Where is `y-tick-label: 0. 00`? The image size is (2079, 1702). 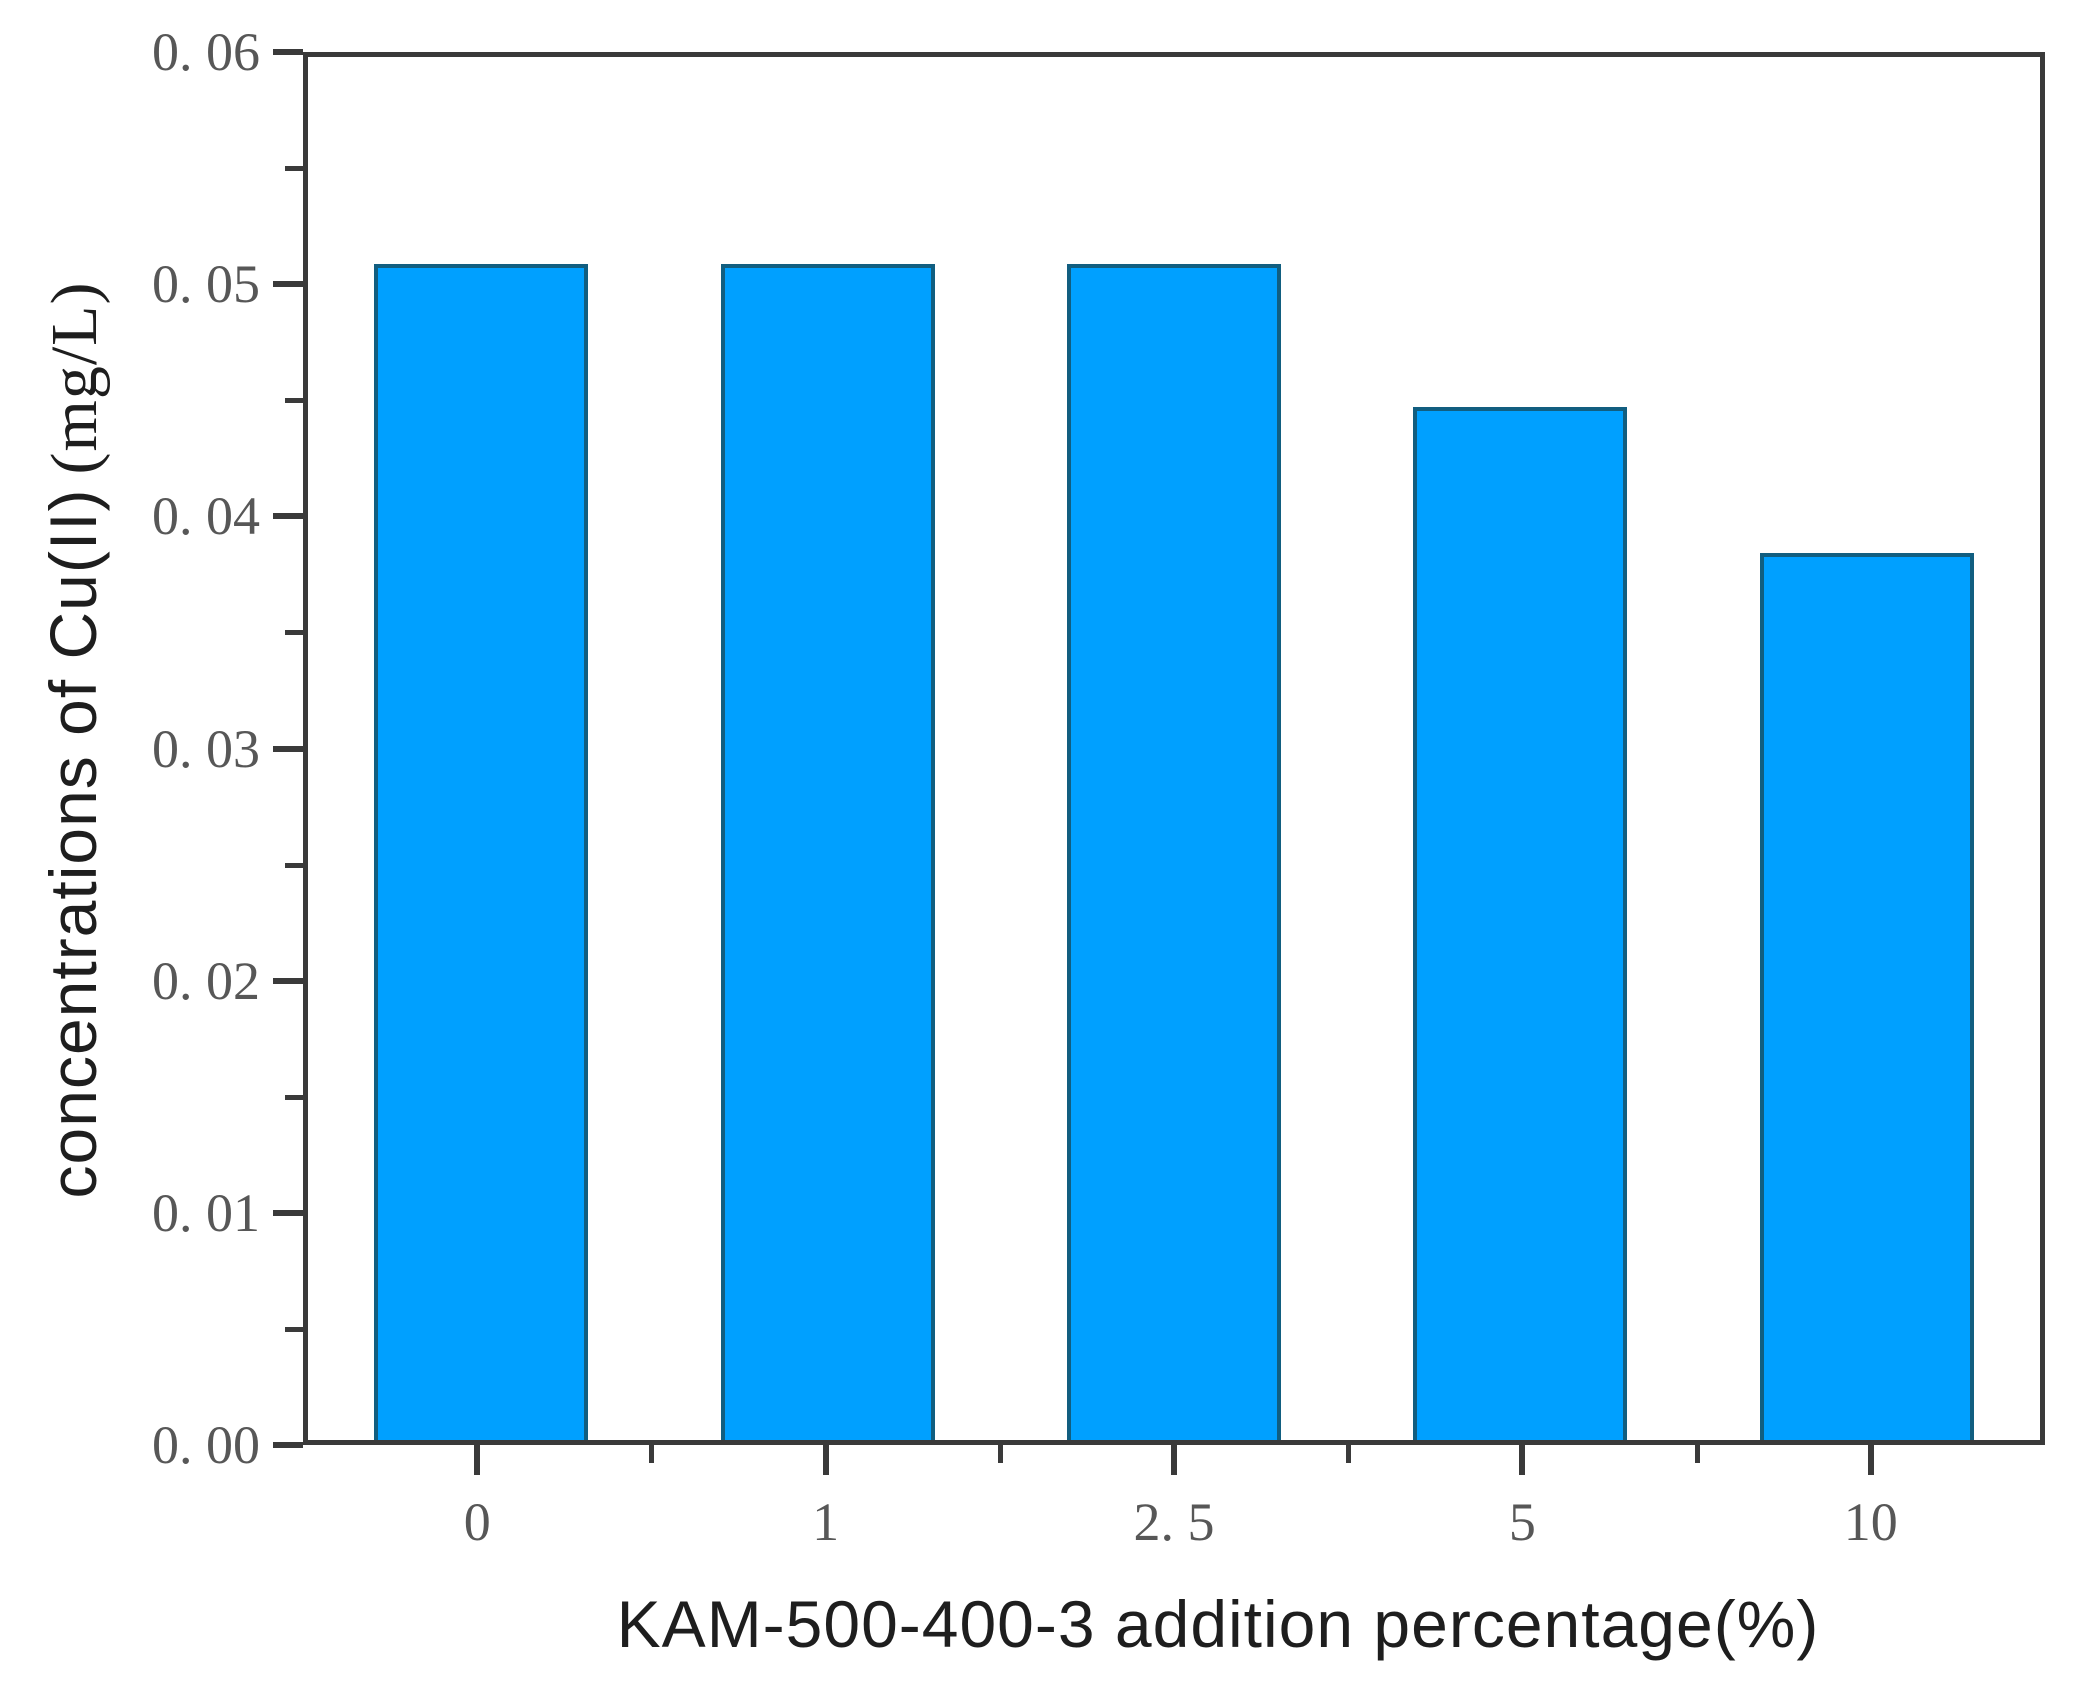
y-tick-label: 0. 00 is located at coordinates (206, 1445).